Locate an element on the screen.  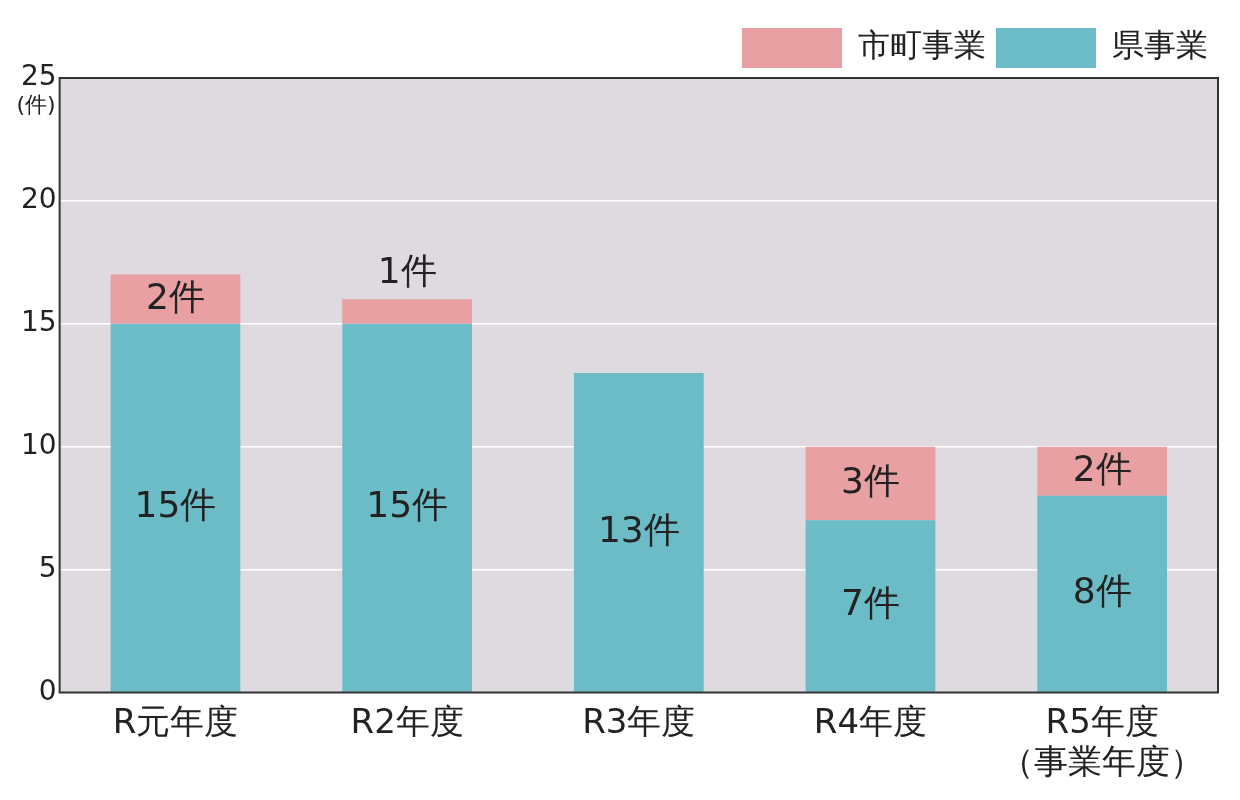
x-tick-label: R2年度 is located at coordinates (407, 720).